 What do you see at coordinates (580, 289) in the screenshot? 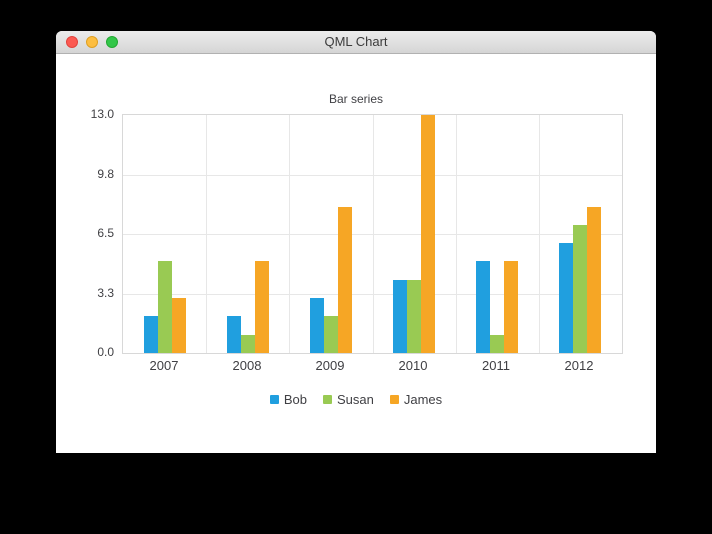
I see `bar-susan-2012` at bounding box center [580, 289].